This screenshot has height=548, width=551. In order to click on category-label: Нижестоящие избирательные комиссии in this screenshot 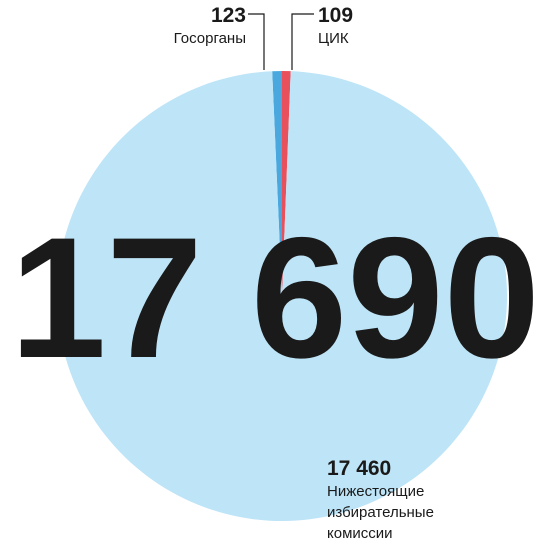, I will do `click(380, 512)`.